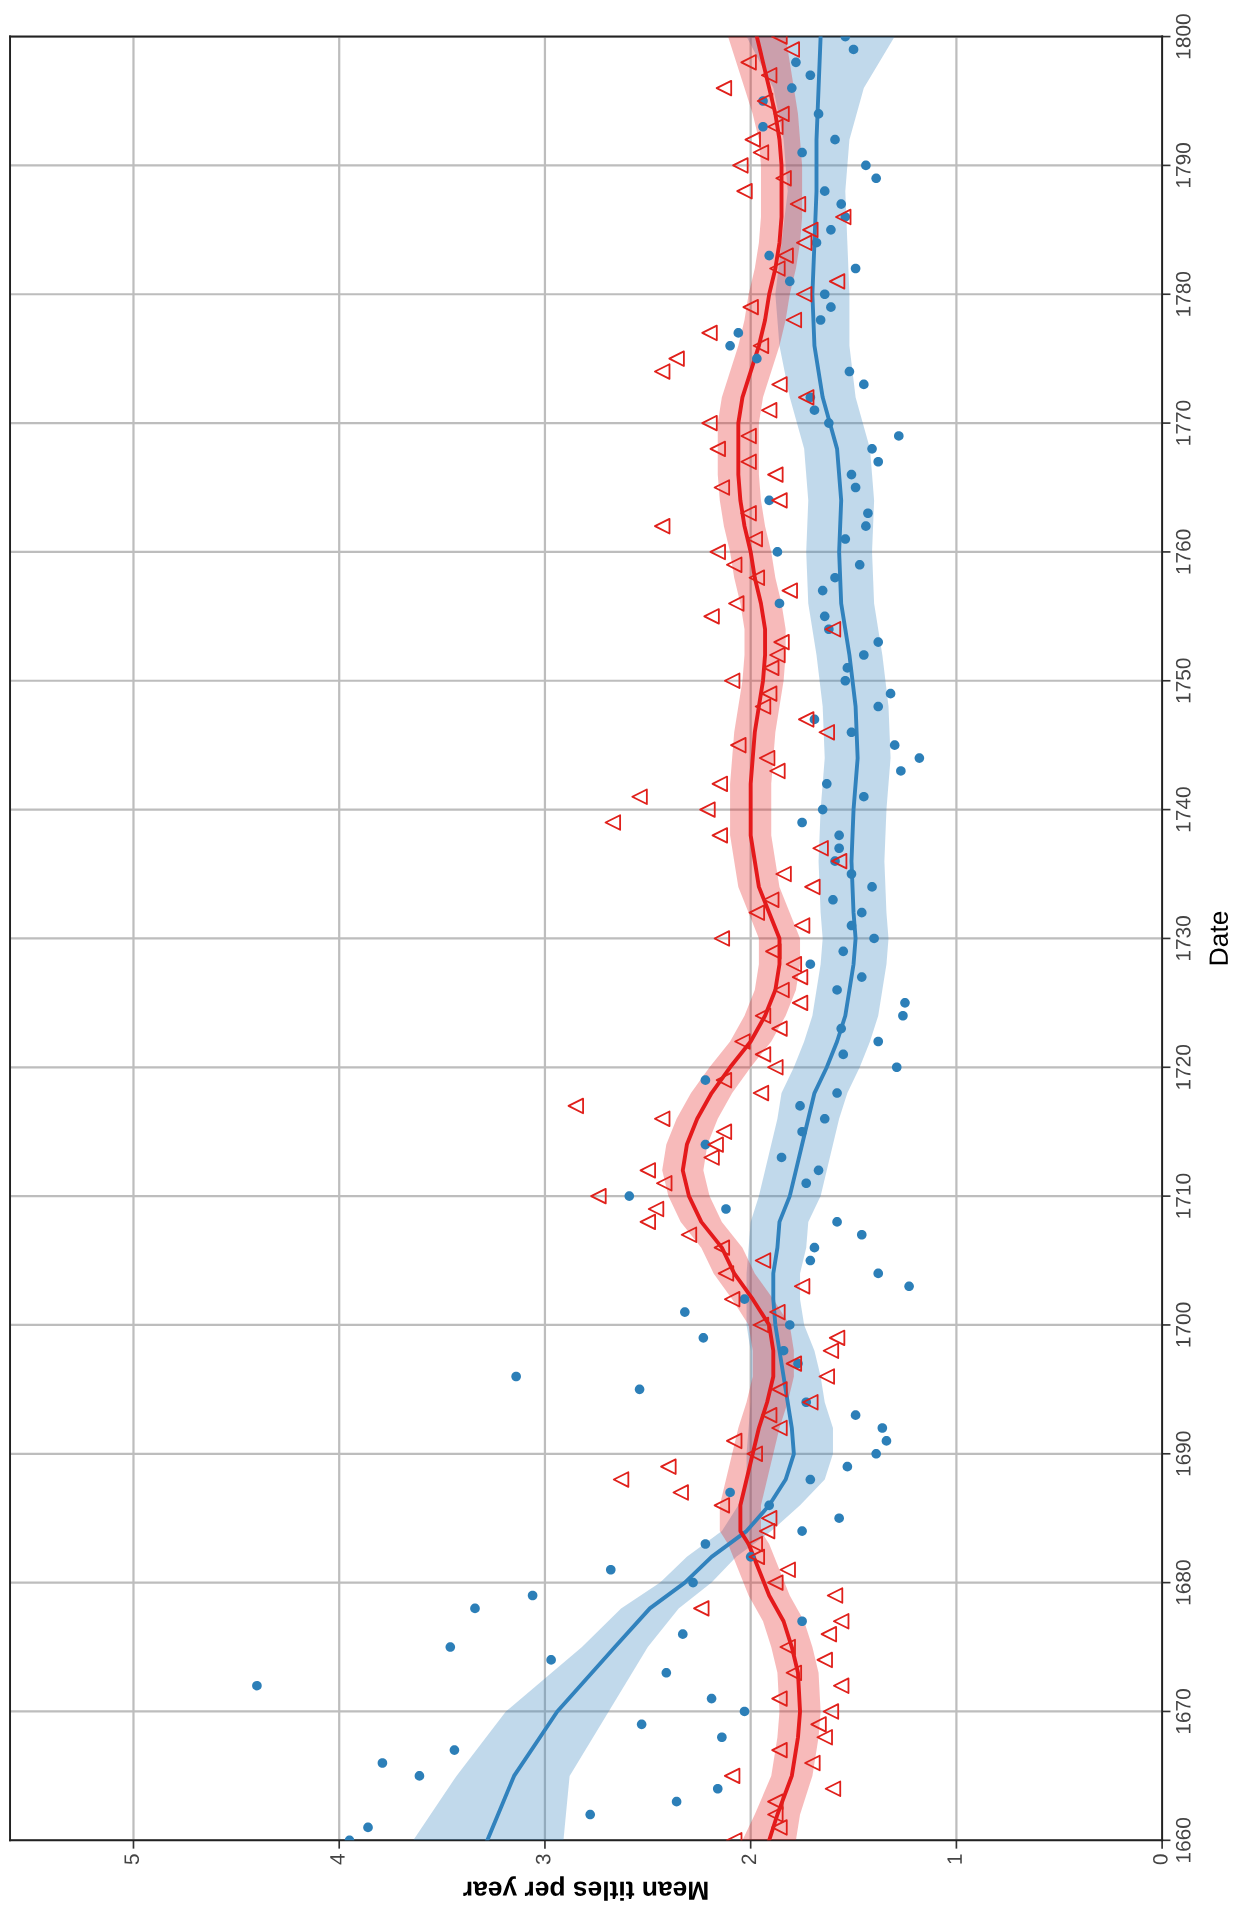 The image size is (1255, 1925). Describe the element at coordinates (954, 1859) in the screenshot. I see `x-tick-label: 1` at that location.